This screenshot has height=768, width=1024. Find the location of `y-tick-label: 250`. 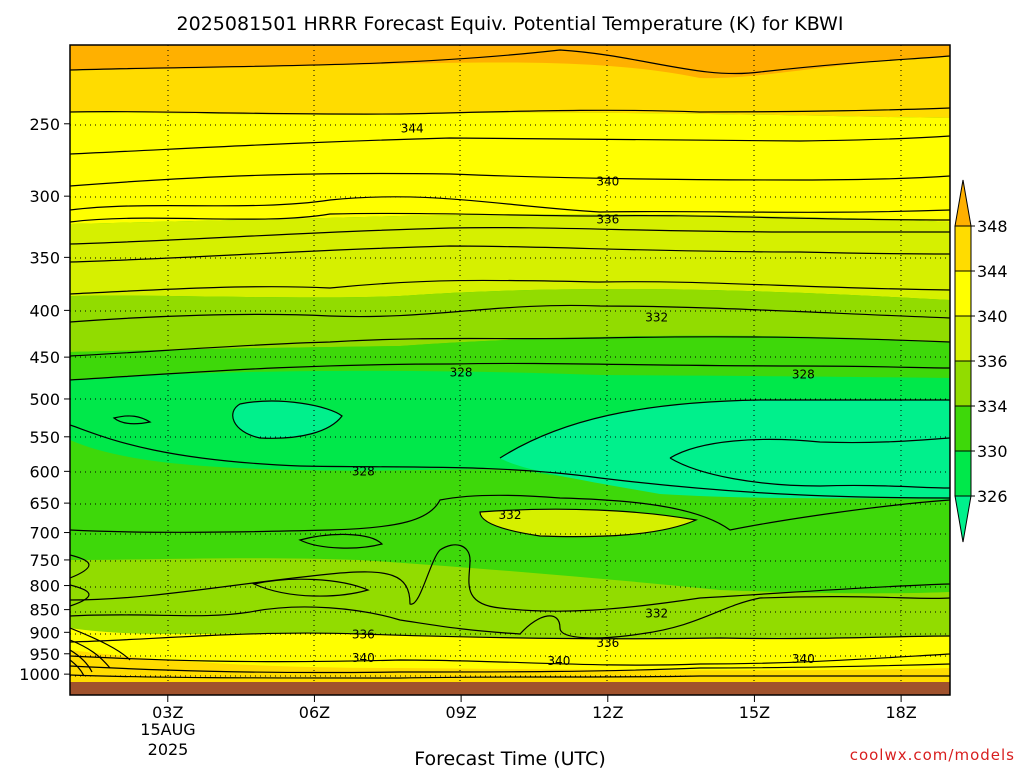

y-tick-label: 250 is located at coordinates (44, 124).